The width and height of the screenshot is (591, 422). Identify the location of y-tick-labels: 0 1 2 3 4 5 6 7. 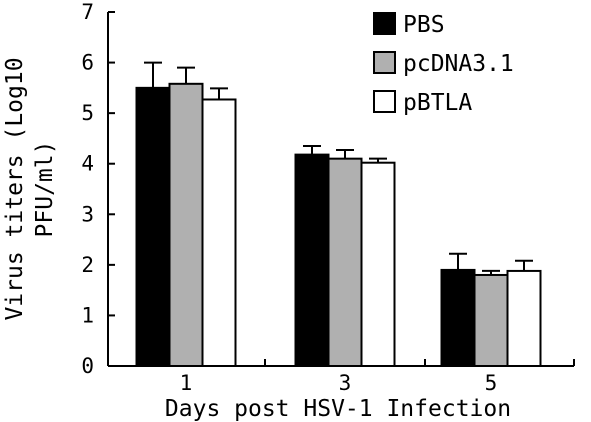
(87, 189).